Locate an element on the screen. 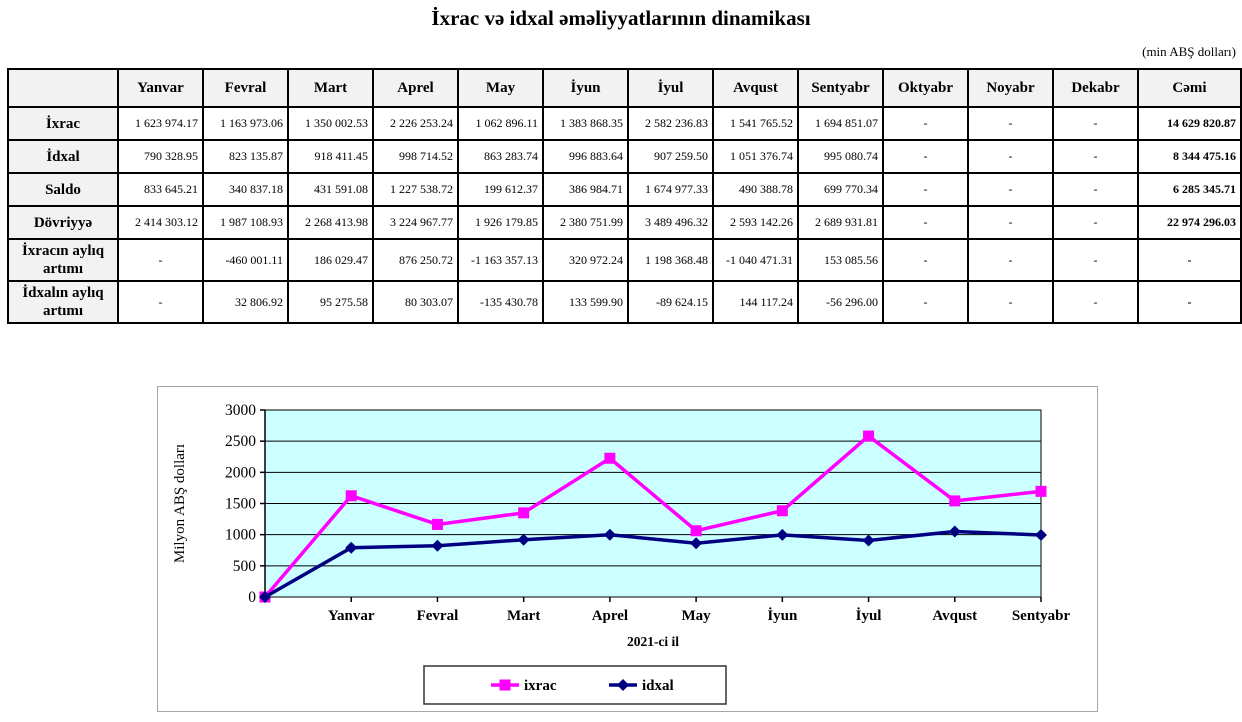 The height and width of the screenshot is (722, 1242). table-cell: 2 593 142.26 is located at coordinates (755, 222).